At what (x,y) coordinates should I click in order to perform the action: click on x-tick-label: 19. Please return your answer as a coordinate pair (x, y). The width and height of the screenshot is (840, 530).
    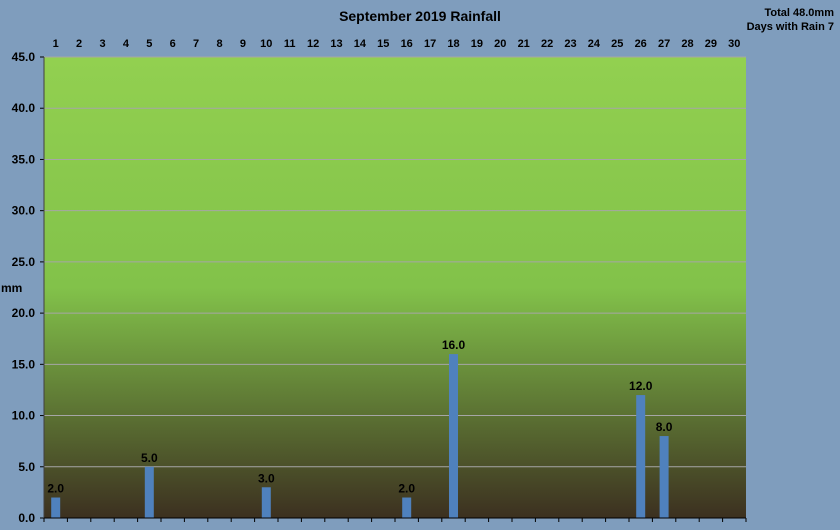
    Looking at the image, I should click on (477, 44).